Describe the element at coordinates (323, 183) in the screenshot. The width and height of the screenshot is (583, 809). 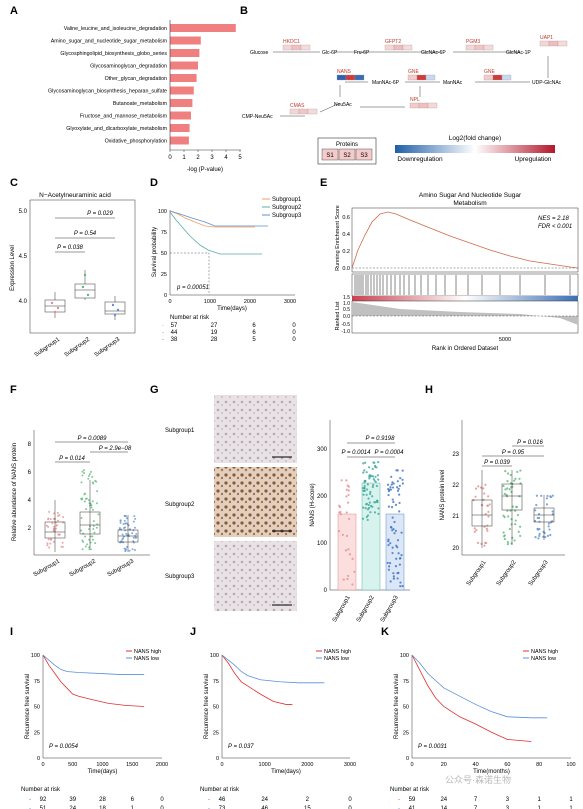
I see `panel-label-e: E` at that location.